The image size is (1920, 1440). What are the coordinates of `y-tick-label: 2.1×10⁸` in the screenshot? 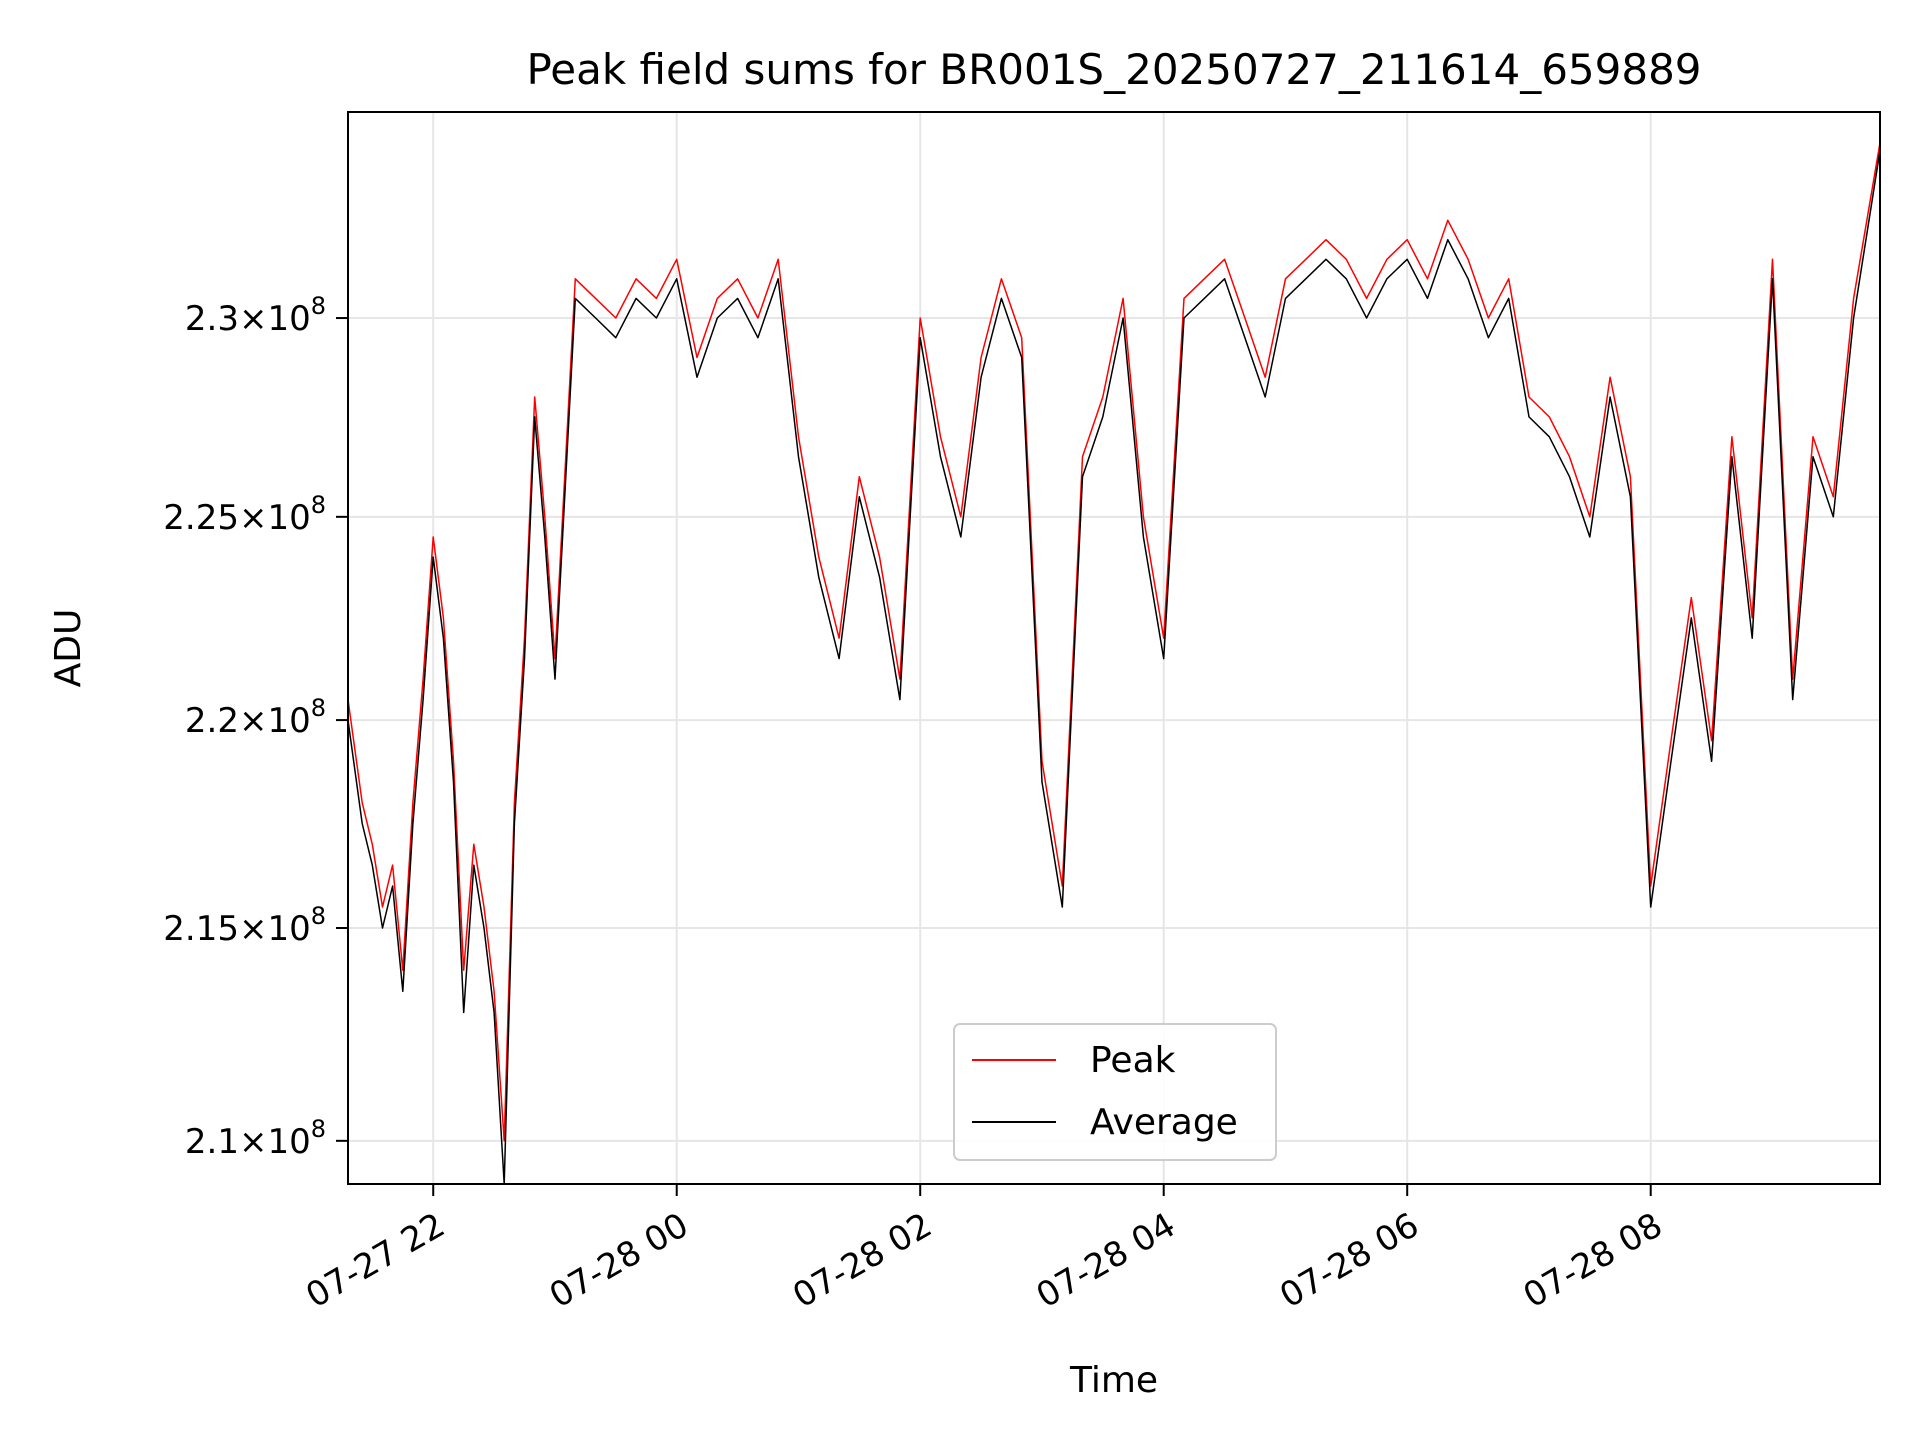 It's located at (255, 1138).